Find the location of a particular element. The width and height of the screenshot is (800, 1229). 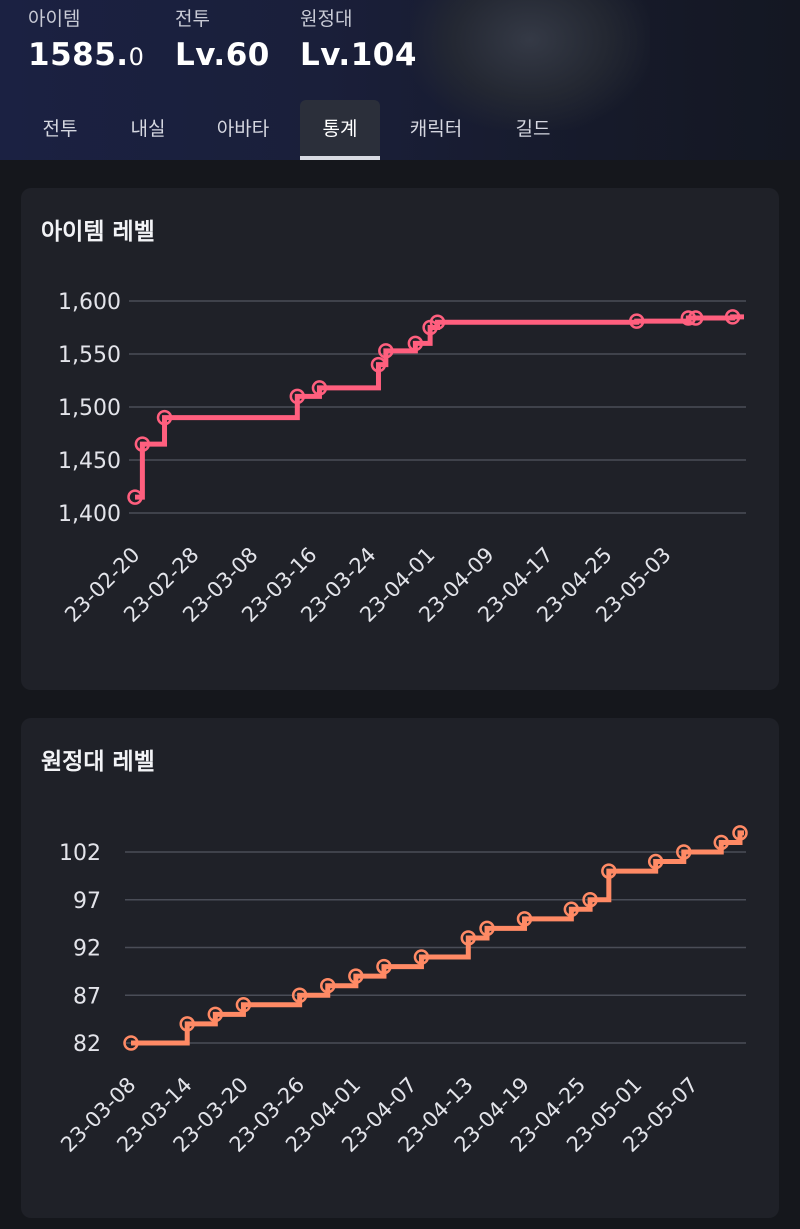

y-tick-label: 1,500 is located at coordinates (89, 408).